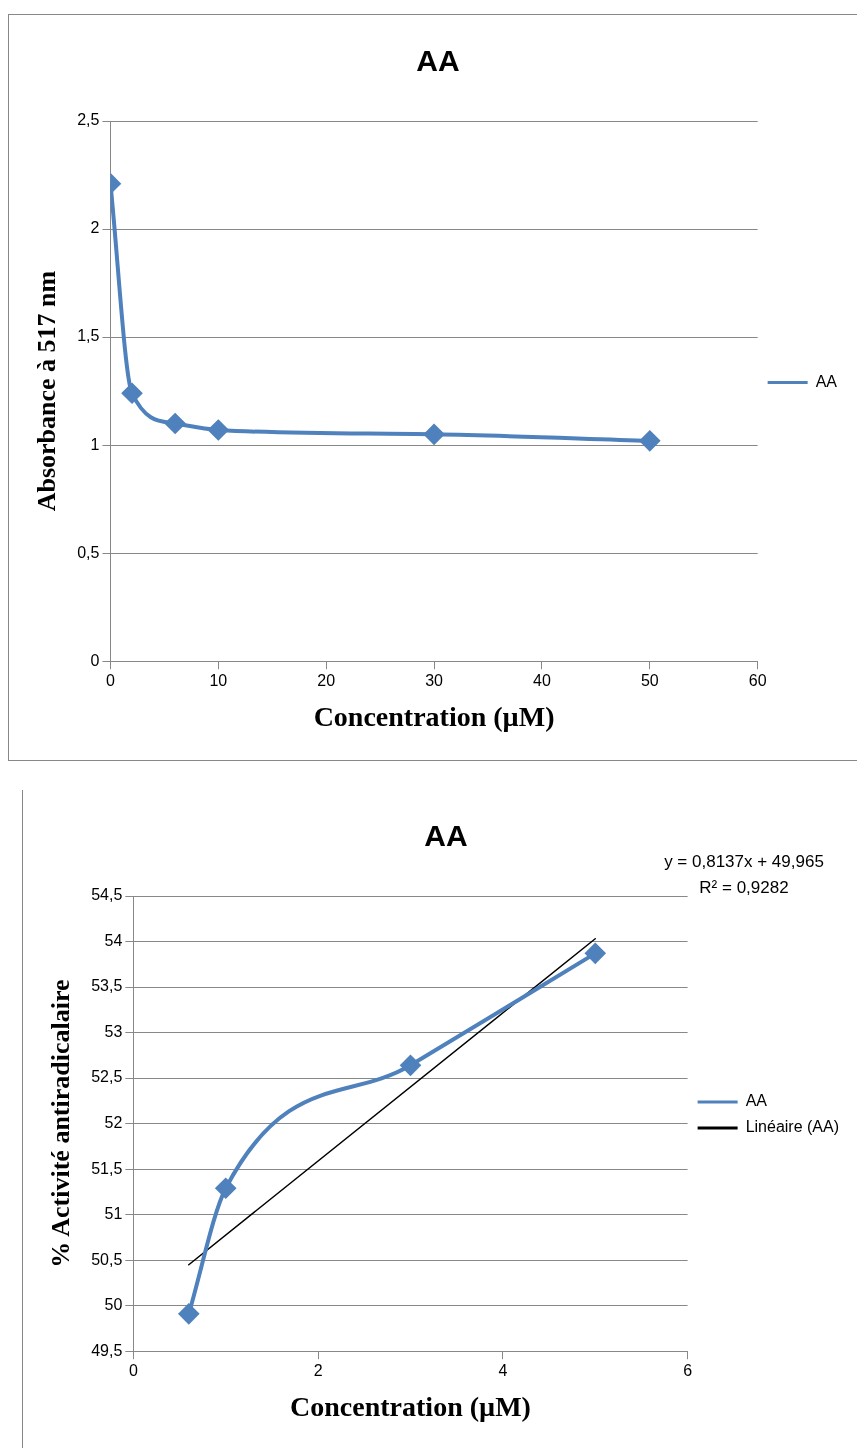 The image size is (857, 1448). Describe the element at coordinates (757, 681) in the screenshot. I see `x-tick-label: 60` at that location.